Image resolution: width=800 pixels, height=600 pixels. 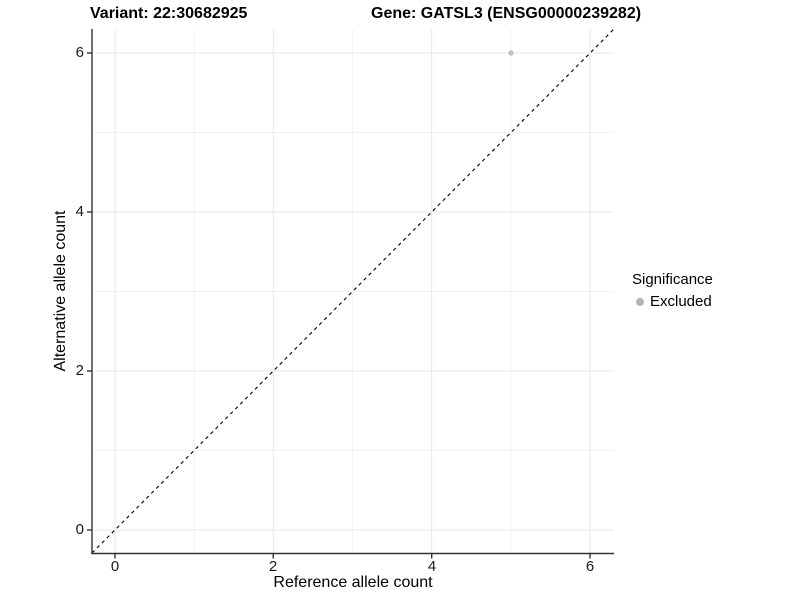 What do you see at coordinates (273, 566) in the screenshot?
I see `x-tick-2: 2` at bounding box center [273, 566].